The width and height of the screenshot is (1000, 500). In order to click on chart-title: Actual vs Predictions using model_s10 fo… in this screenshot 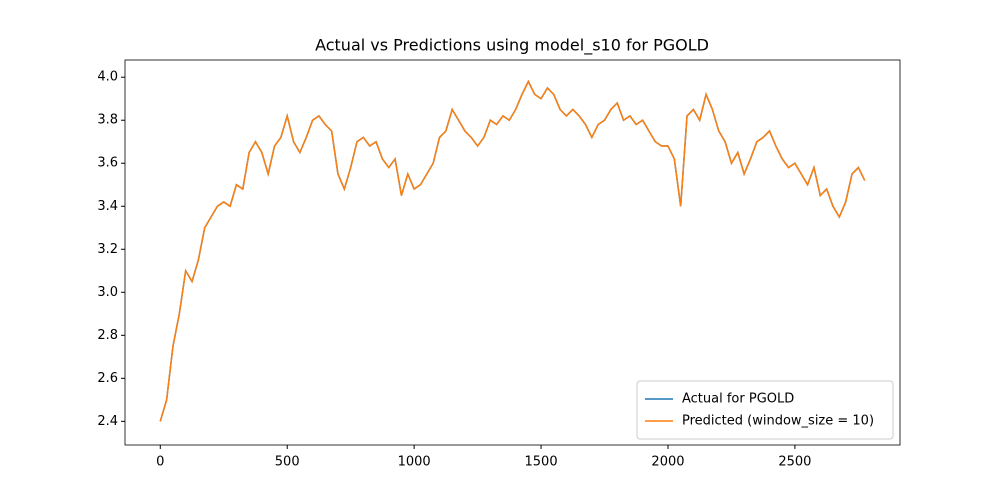, I will do `click(512, 46)`.